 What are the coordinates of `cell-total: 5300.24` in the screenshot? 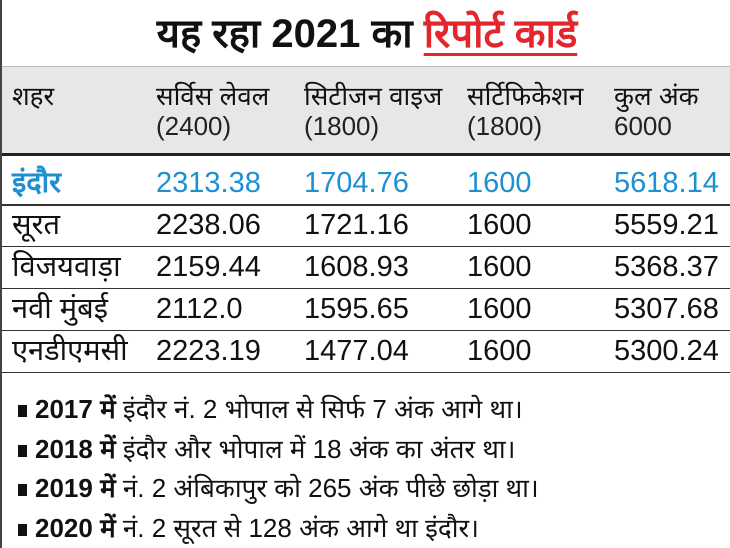 It's located at (666, 351).